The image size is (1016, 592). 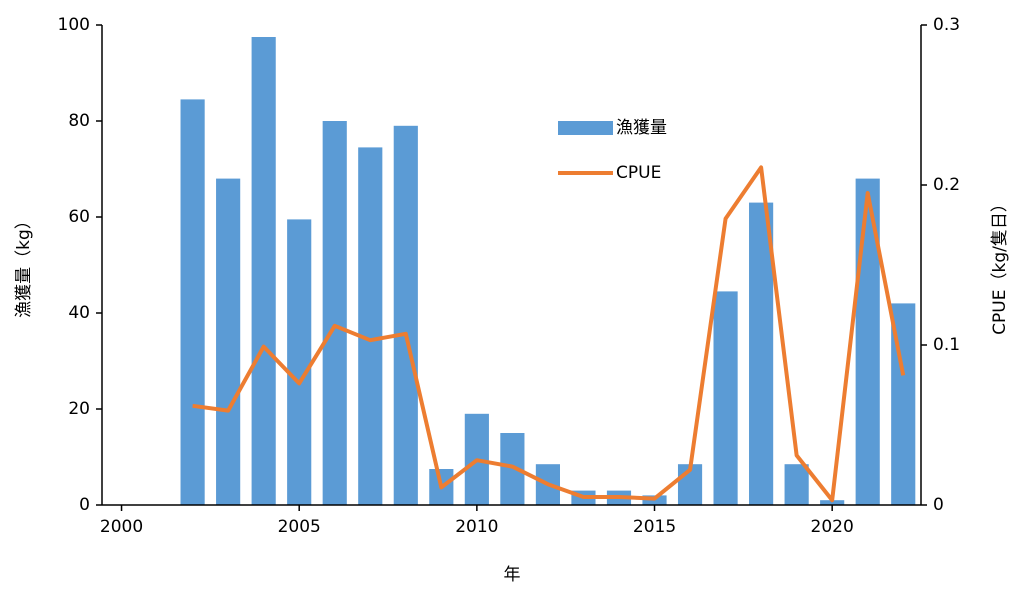 What do you see at coordinates (946, 185) in the screenshot?
I see `y2-tick-label: 0.2` at bounding box center [946, 185].